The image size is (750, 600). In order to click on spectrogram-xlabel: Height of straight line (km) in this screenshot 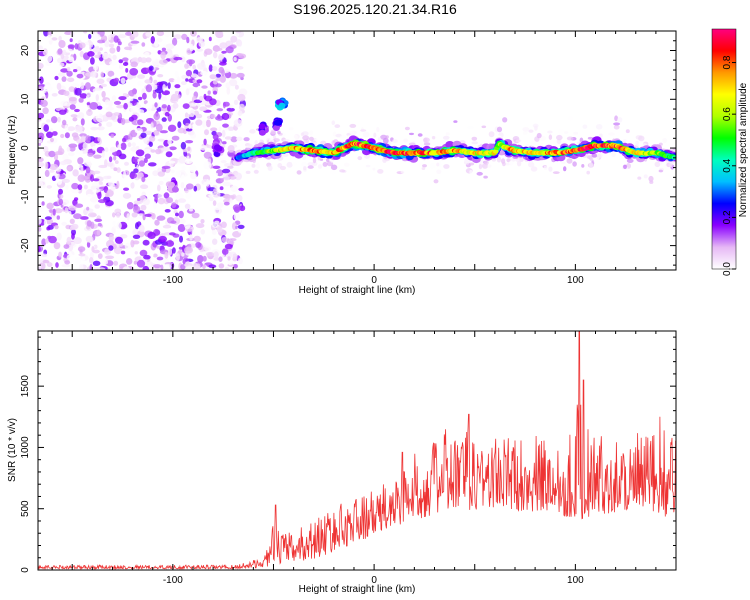, I will do `click(357, 290)`.